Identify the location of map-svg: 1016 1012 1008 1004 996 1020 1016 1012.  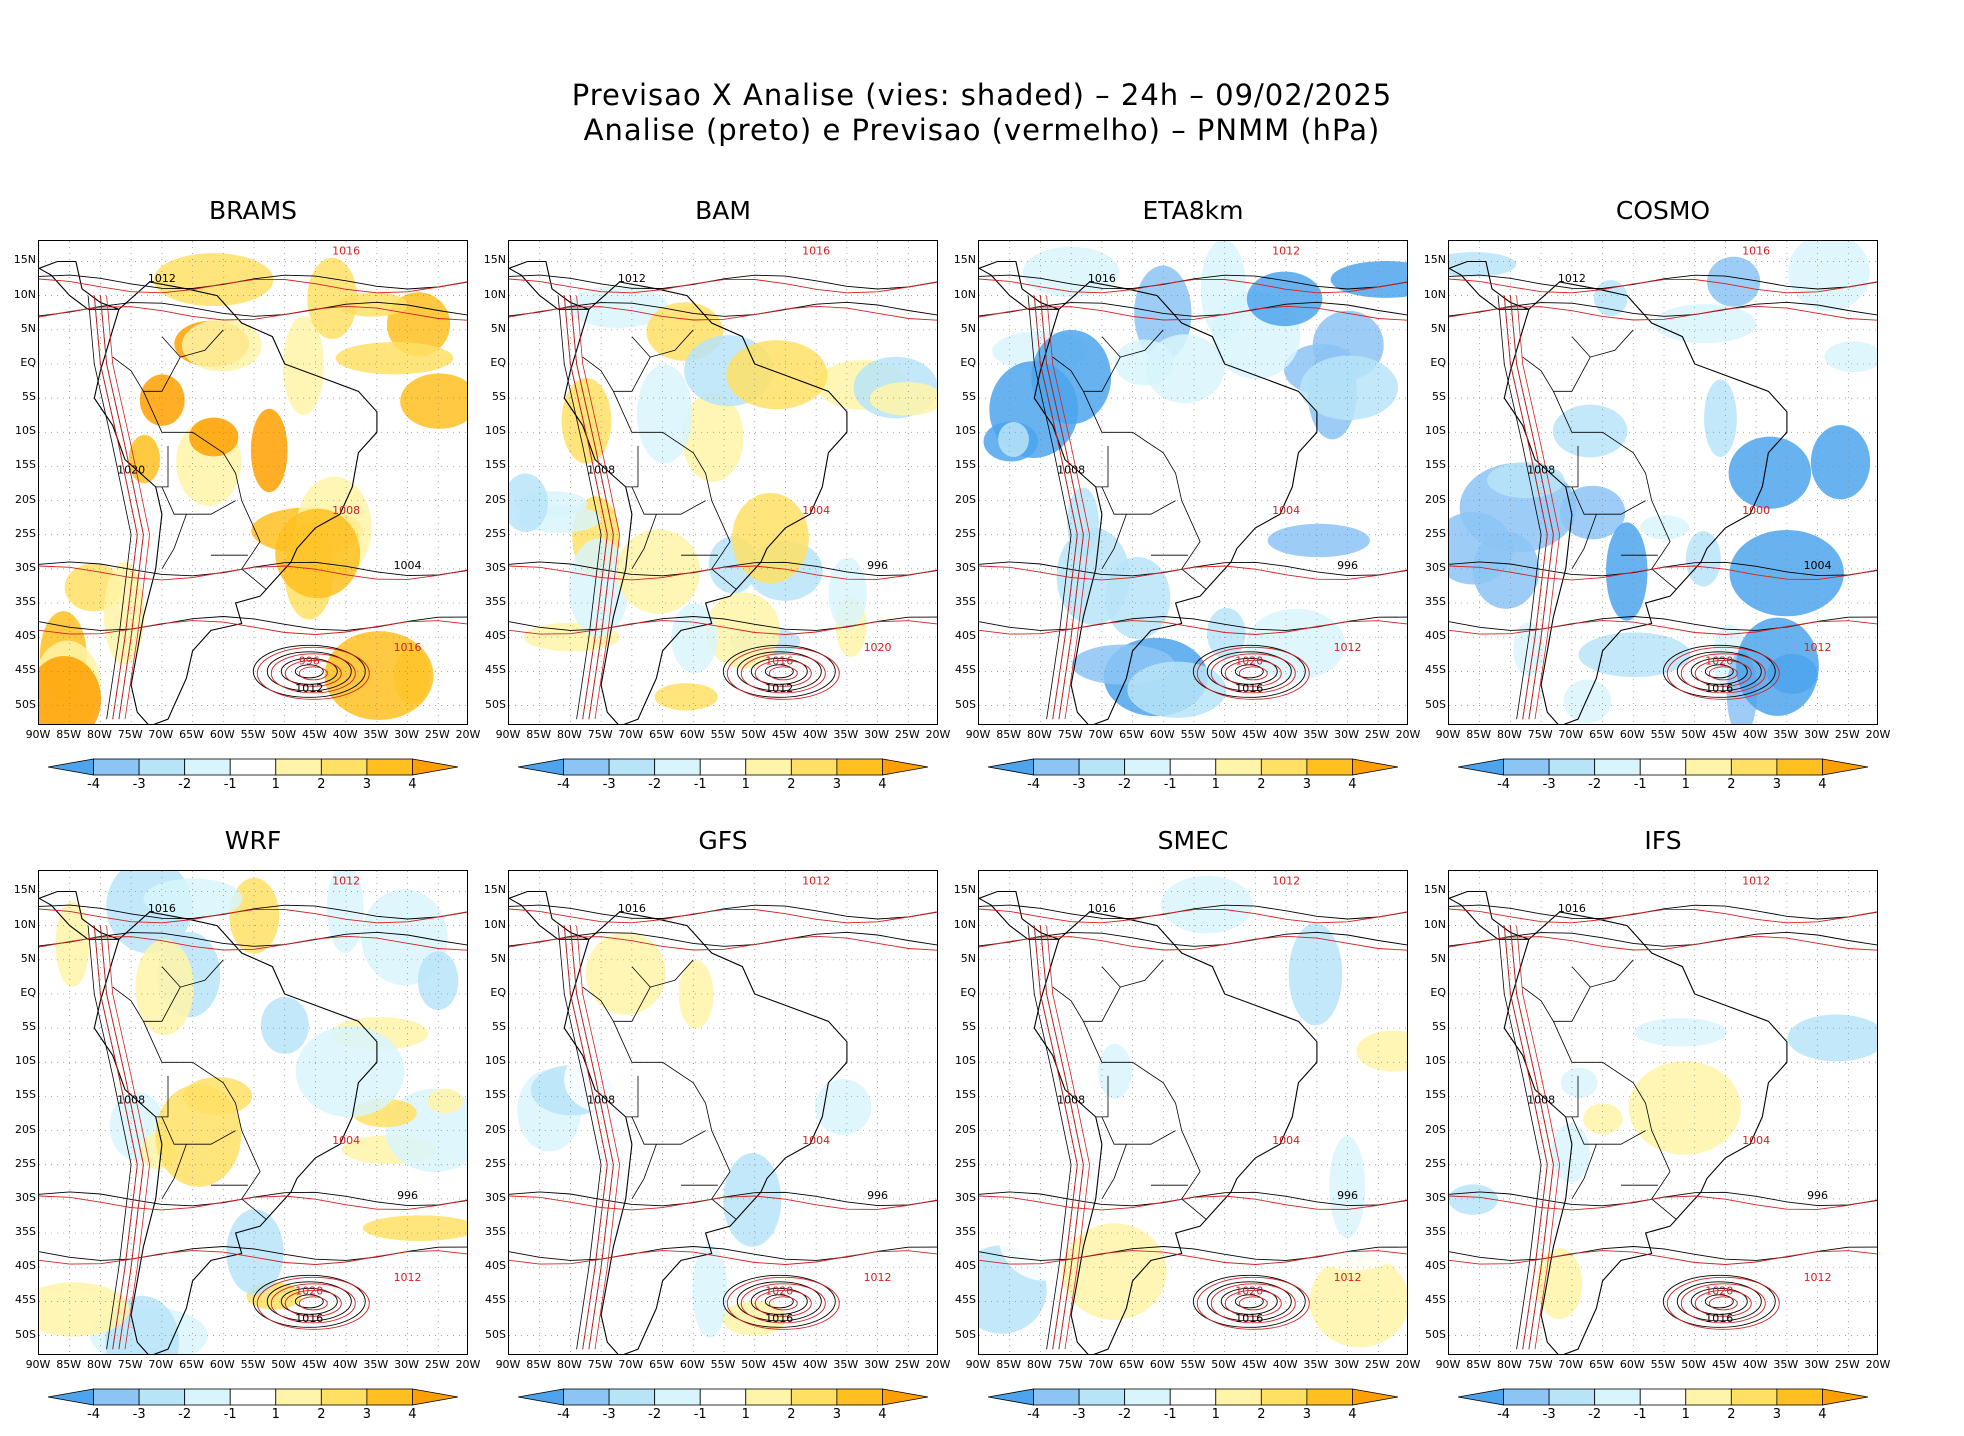
(253, 1112).